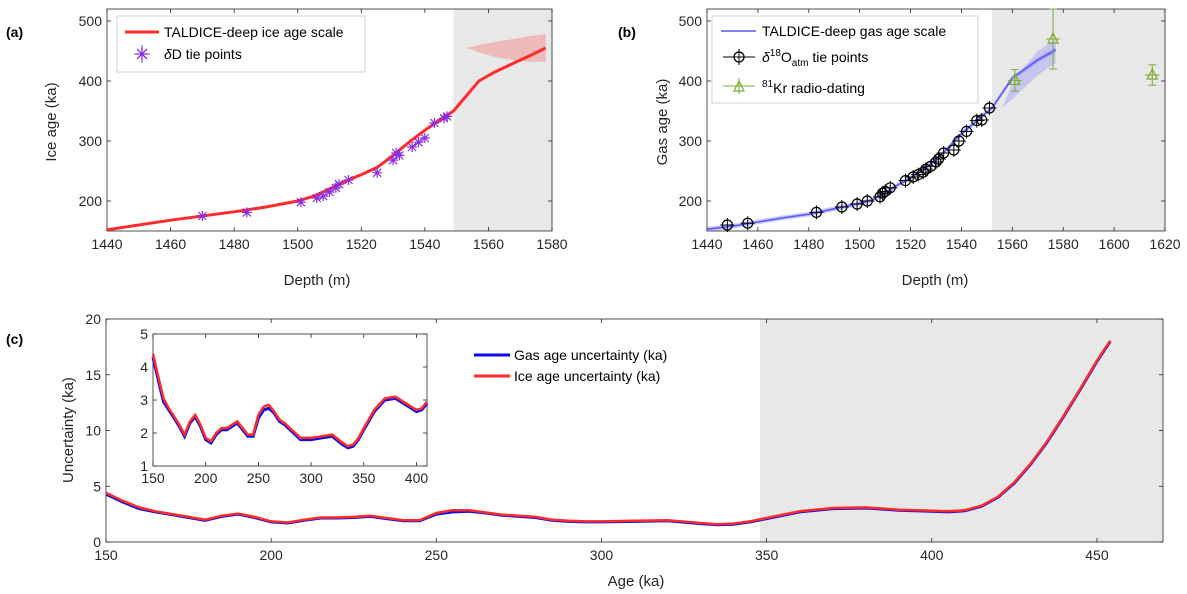 The width and height of the screenshot is (1187, 594). What do you see at coordinates (254, 32) in the screenshot?
I see `legend-ice-age-scale-label: TALDICE-deep ice age scale` at bounding box center [254, 32].